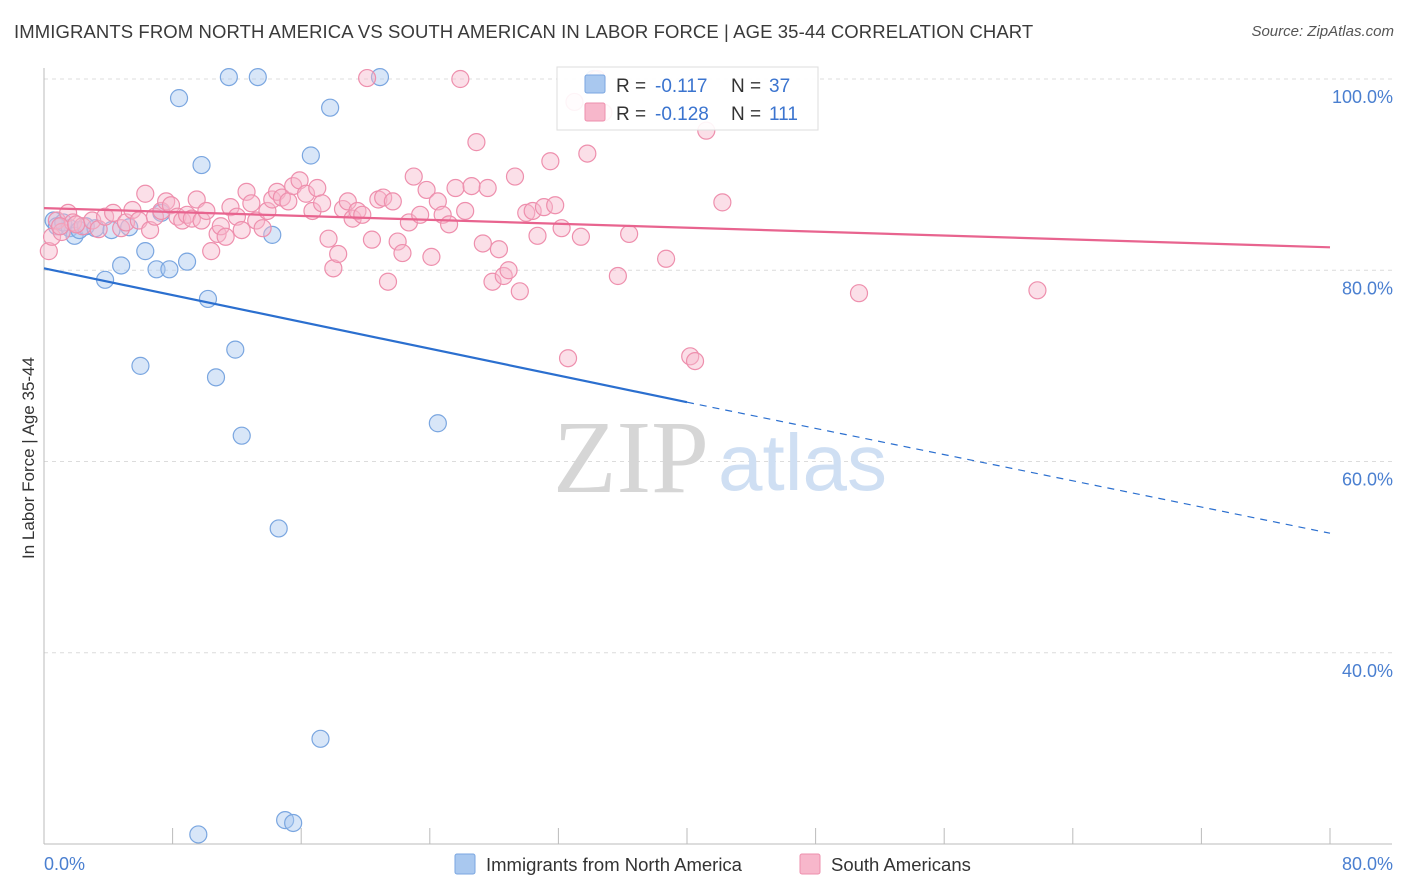 This screenshot has width=1406, height=892. Describe the element at coordinates (365, 335) in the screenshot. I see `trend-line-blue` at that location.